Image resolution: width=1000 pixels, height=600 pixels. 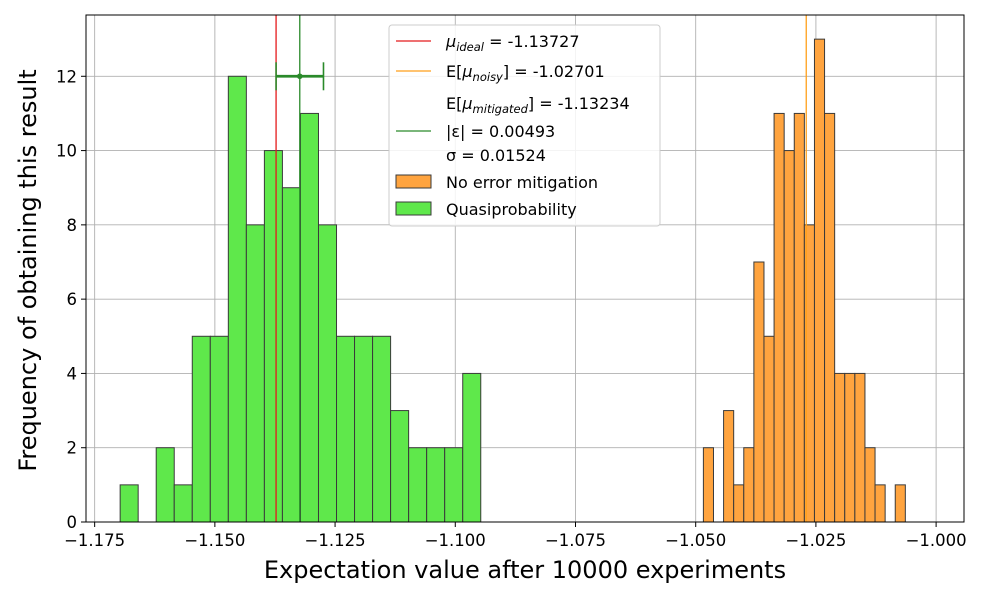 I want to click on x-tick-label: −1.000, so click(x=936, y=540).